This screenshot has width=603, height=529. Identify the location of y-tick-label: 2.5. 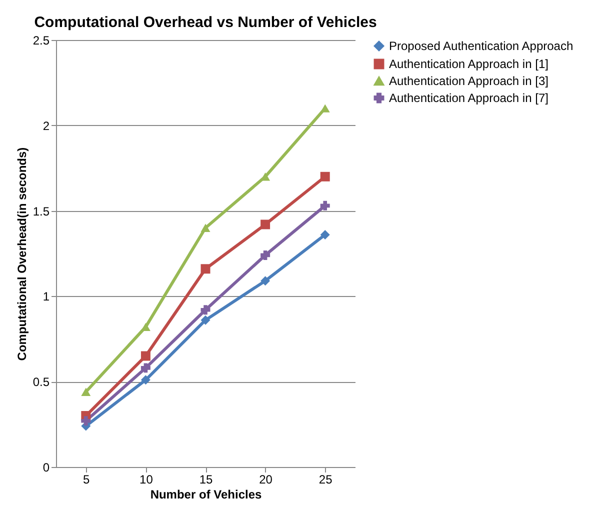
(41, 41).